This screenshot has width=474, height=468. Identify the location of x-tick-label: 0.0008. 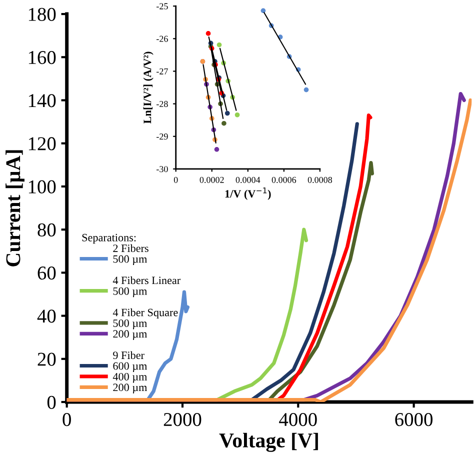
(320, 179).